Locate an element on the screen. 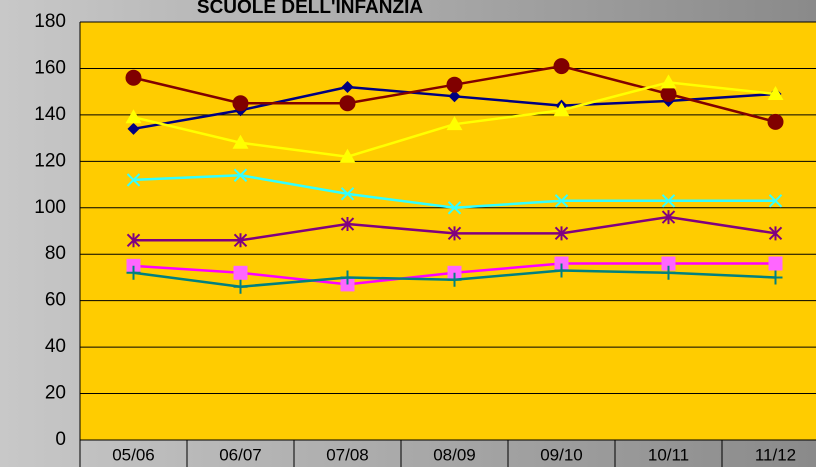 The height and width of the screenshot is (467, 816). x-tick-label: 08/09 is located at coordinates (454, 454).